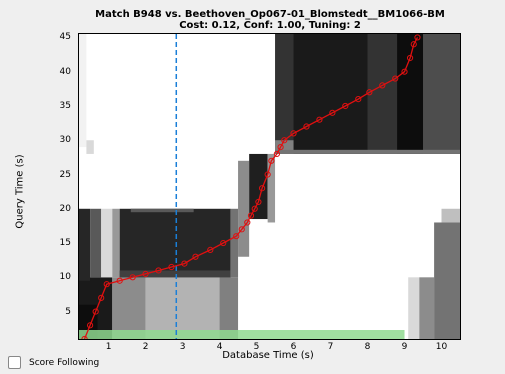 This screenshot has height=374, width=505. Describe the element at coordinates (367, 347) in the screenshot. I see `x-tick-label: 8` at that location.